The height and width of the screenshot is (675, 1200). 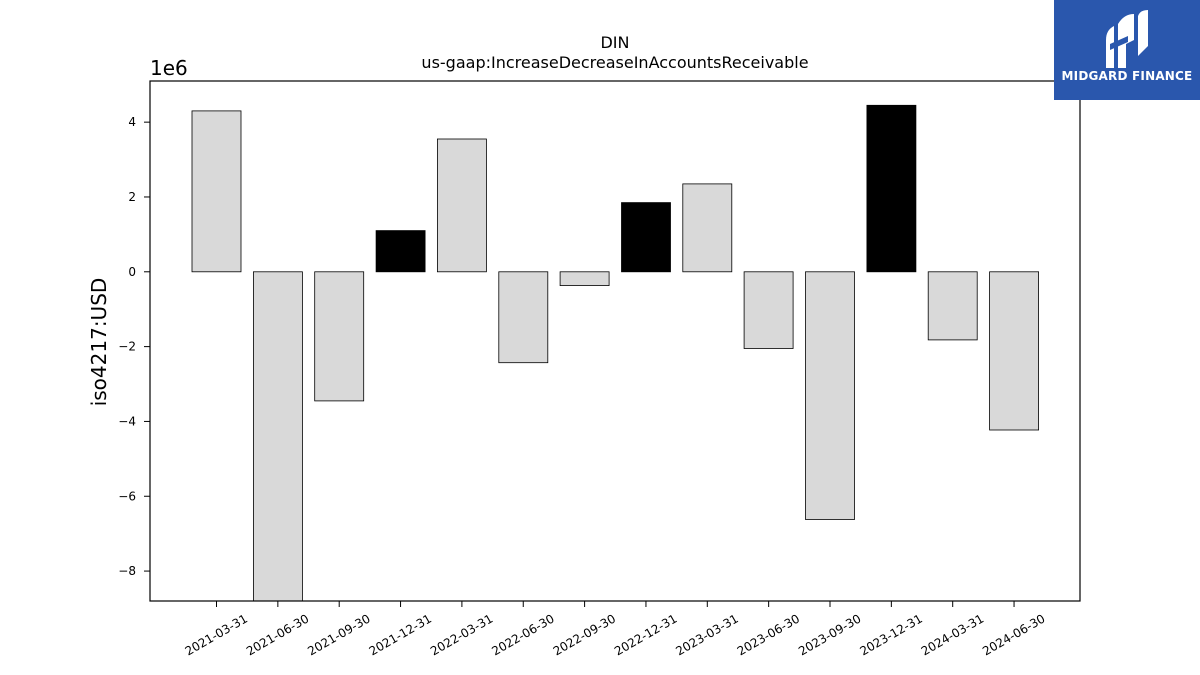 I want to click on y-tick-label: 0, so click(x=132, y=272).